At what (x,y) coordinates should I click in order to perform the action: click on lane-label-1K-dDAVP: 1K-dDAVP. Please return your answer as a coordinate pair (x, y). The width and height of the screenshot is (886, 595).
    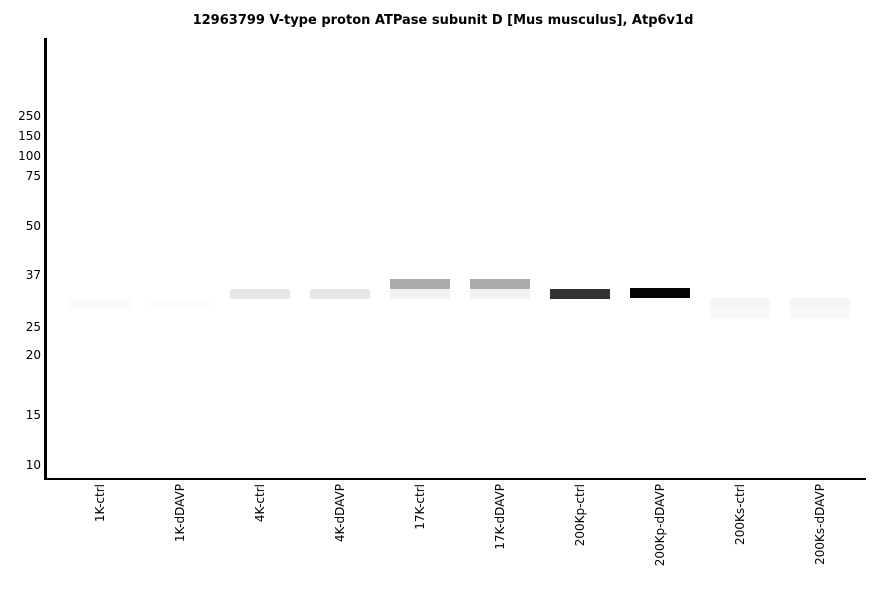
    Looking at the image, I should click on (180, 513).